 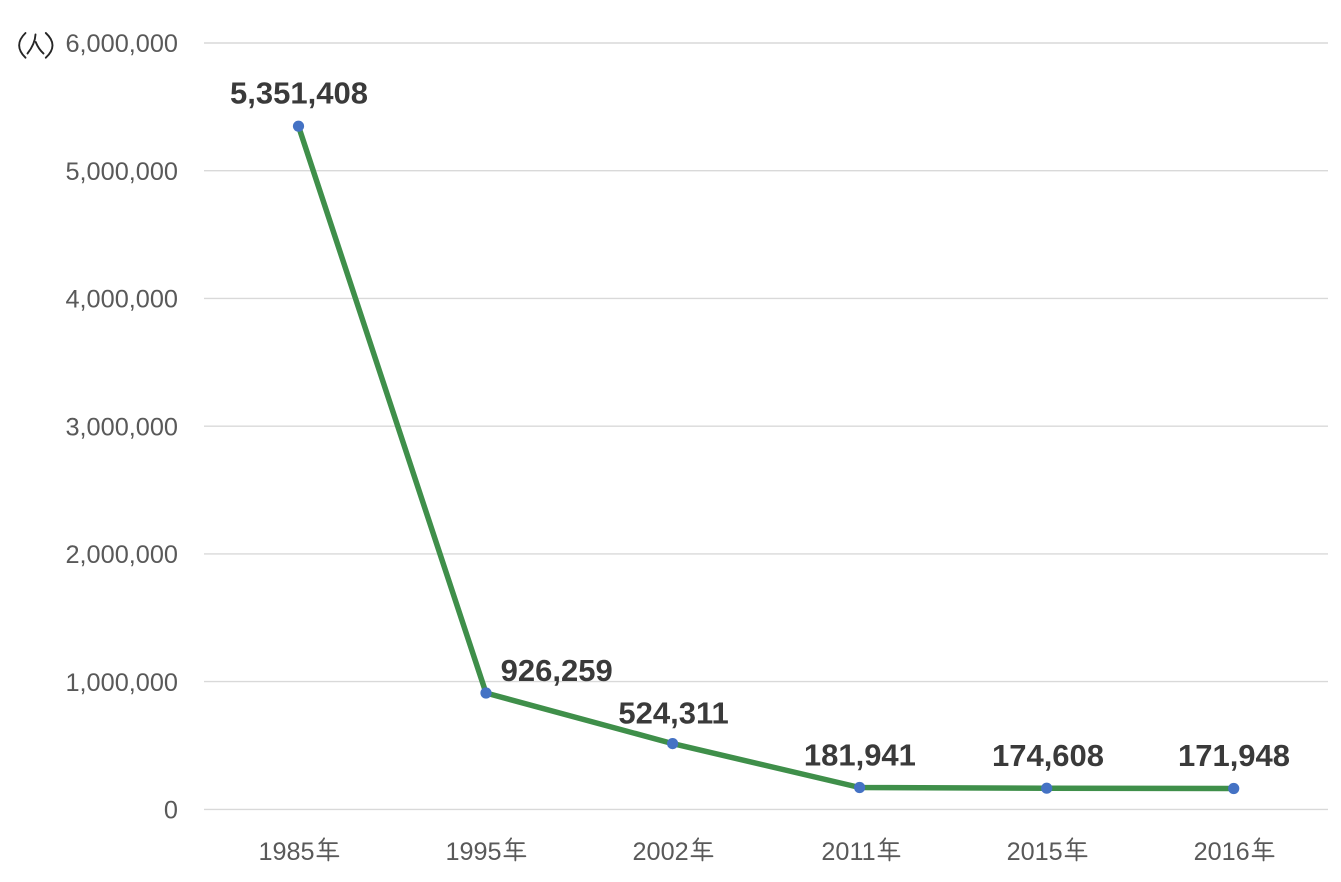 What do you see at coordinates (121, 555) in the screenshot?
I see `svg-text: 2,000,000` at bounding box center [121, 555].